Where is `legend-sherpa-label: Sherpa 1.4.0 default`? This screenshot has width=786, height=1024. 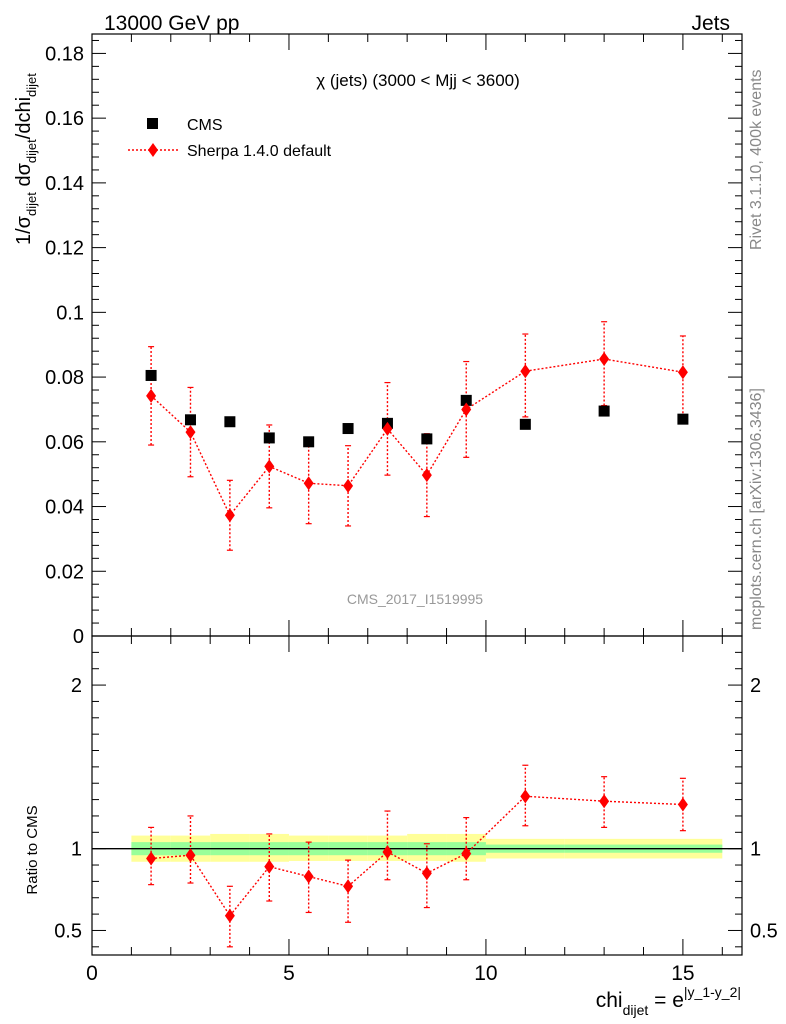 legend-sherpa-label: Sherpa 1.4.0 default is located at coordinates (259, 151).